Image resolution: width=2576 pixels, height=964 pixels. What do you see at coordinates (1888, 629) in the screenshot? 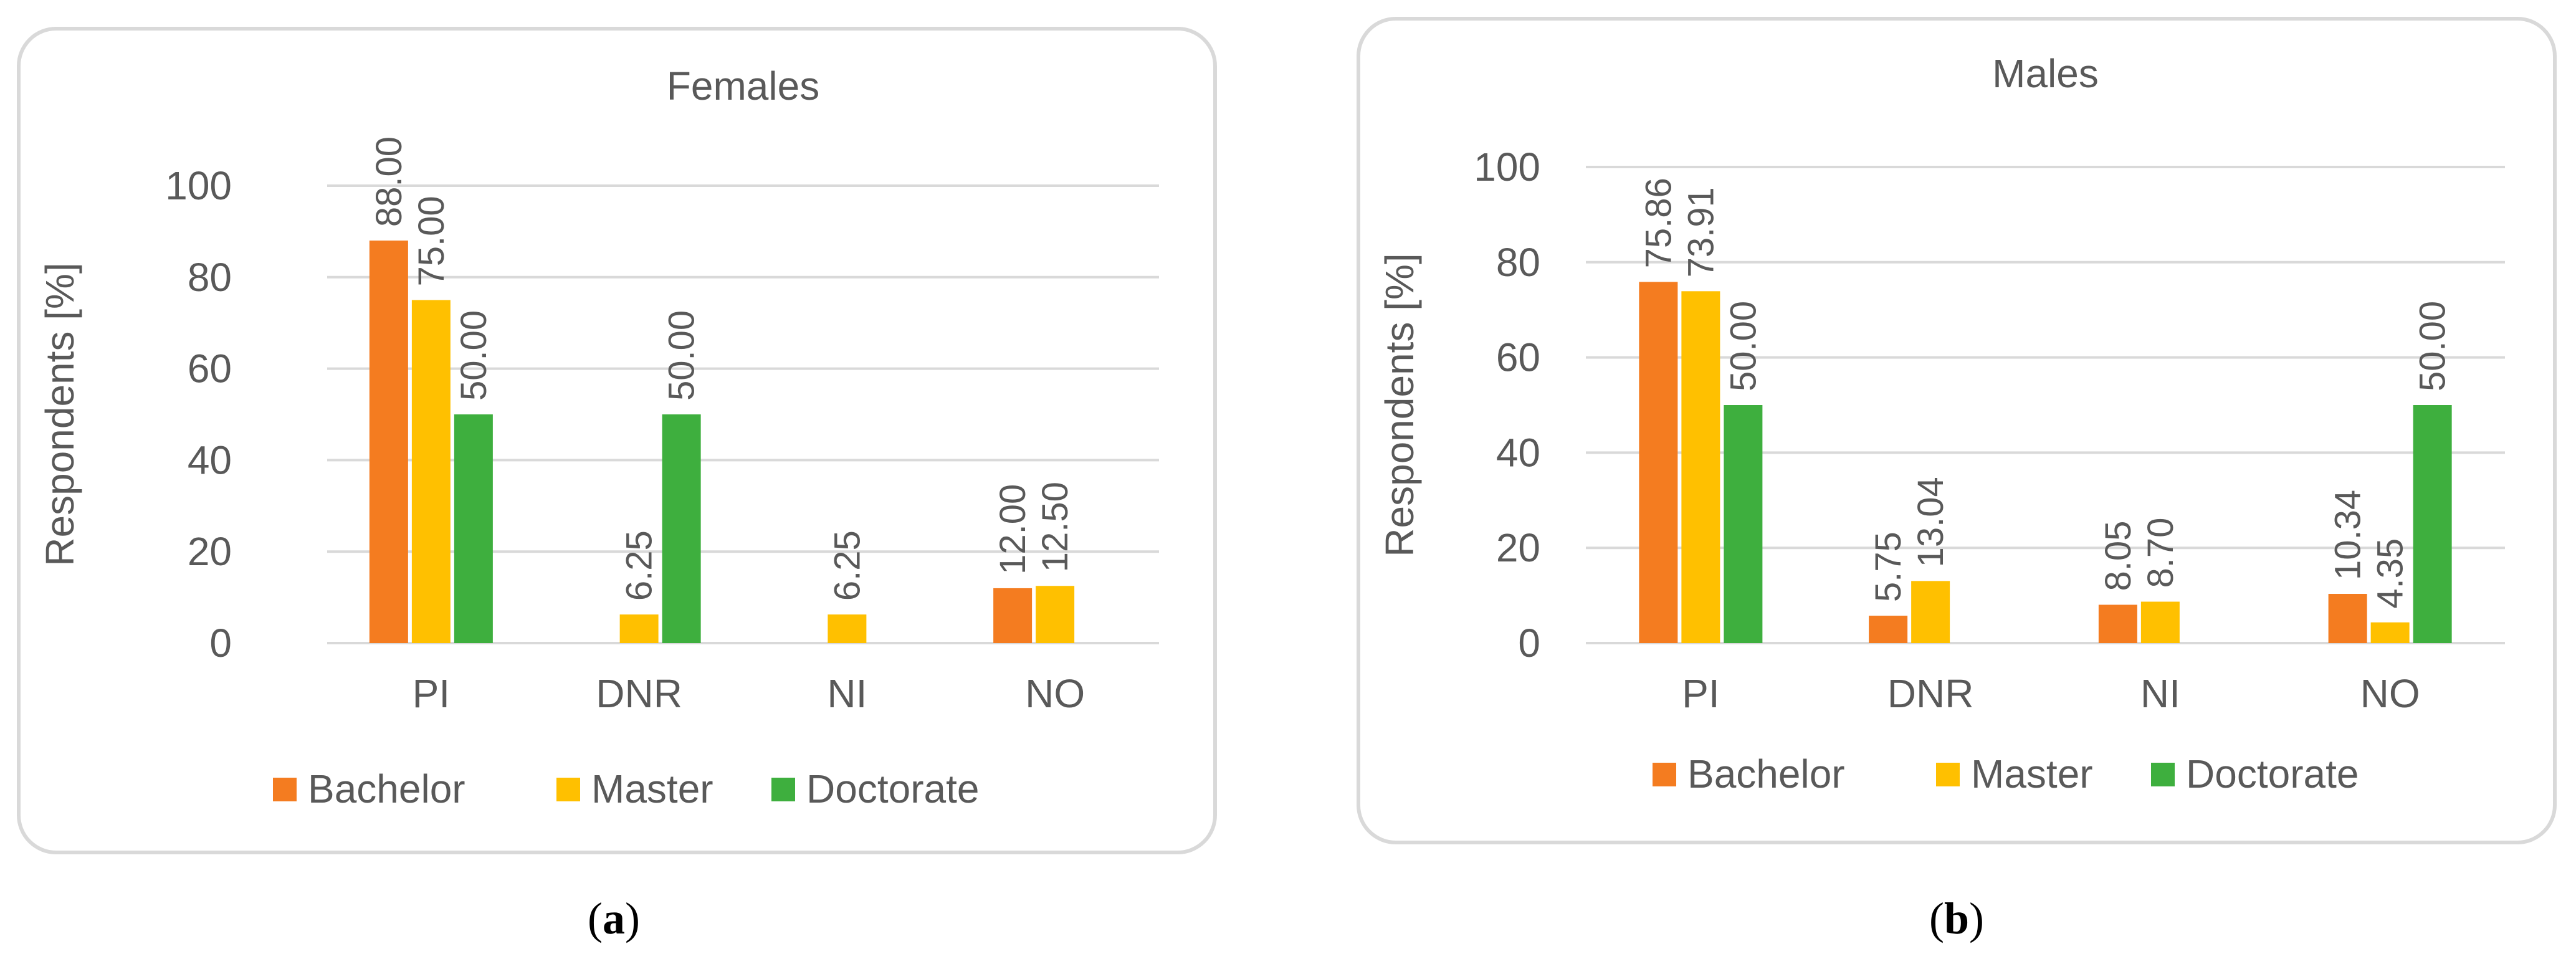
I see `bar-bachelor-dnr` at bounding box center [1888, 629].